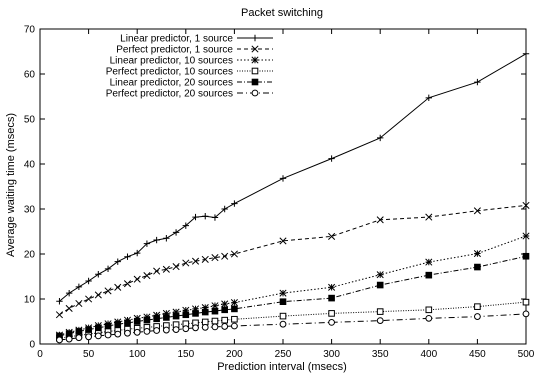 The image size is (535, 381). What do you see at coordinates (30, 75) in the screenshot?
I see `y-tick-label: 60` at bounding box center [30, 75].